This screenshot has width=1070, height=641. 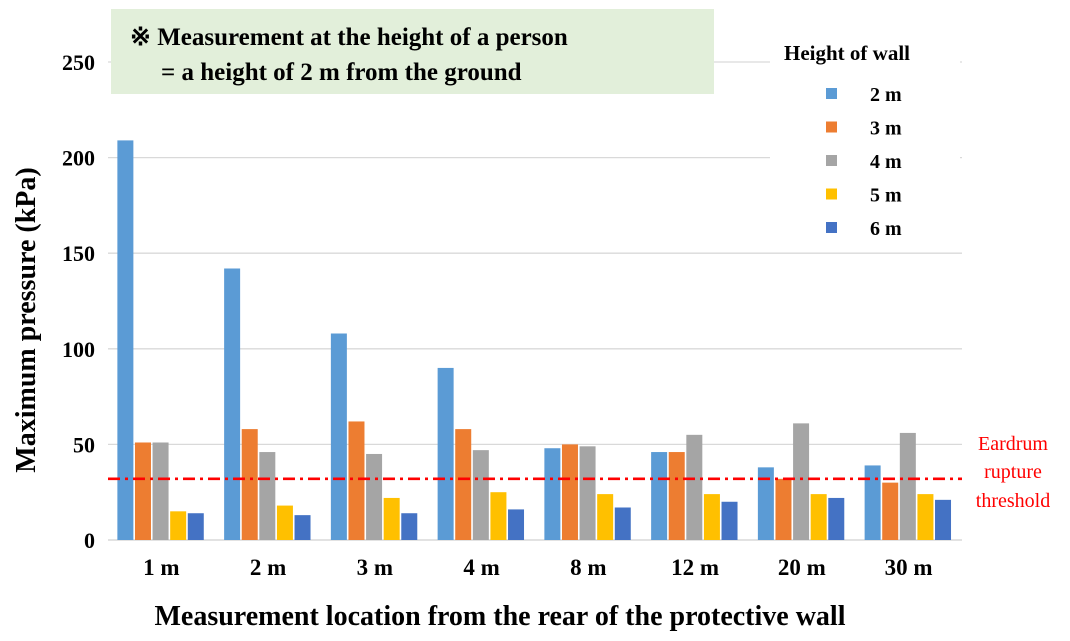 I want to click on legend-entry: 6 m, so click(x=886, y=229).